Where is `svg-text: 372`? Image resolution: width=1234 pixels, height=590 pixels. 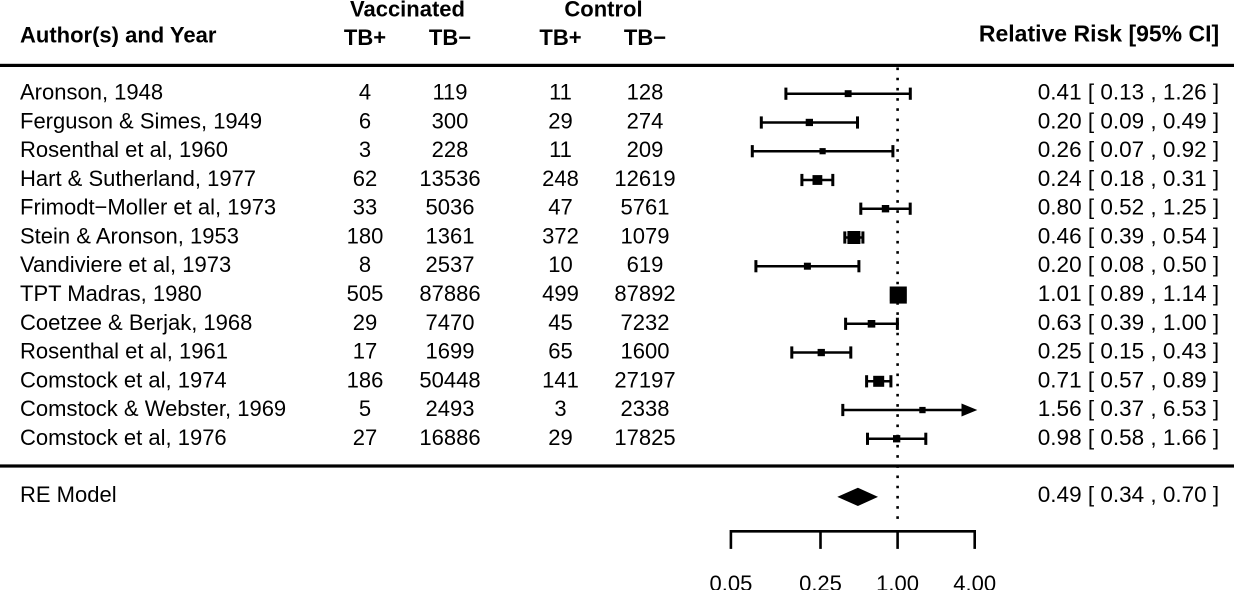 svg-text: 372 is located at coordinates (560, 236).